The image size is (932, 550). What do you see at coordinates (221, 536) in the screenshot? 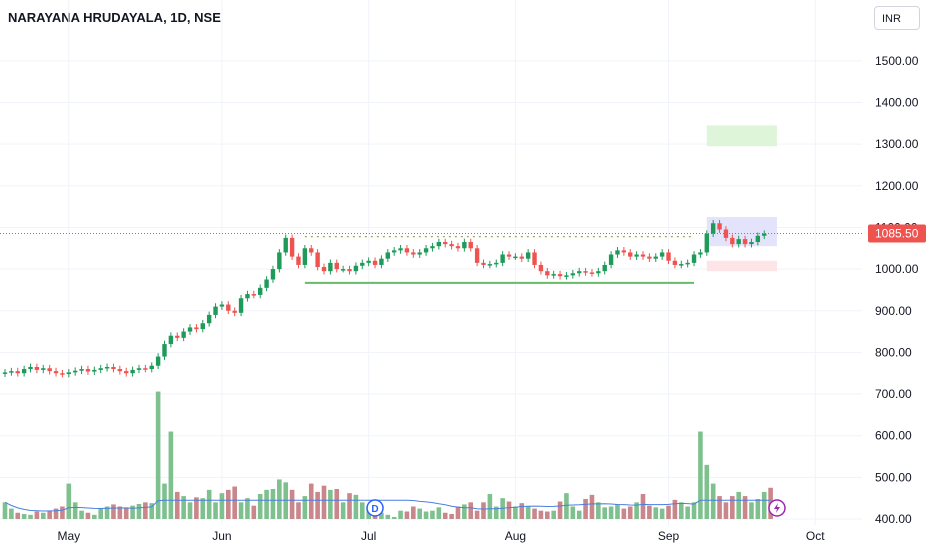
I see `x-tick-label: Jun` at bounding box center [221, 536].